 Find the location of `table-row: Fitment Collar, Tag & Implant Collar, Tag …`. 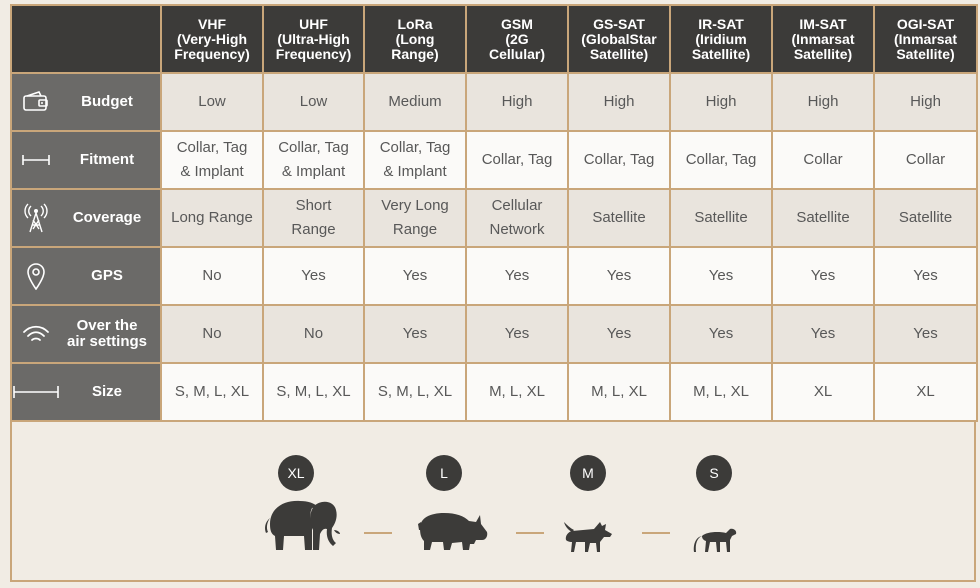

table-row: Fitment Collar, Tag & Implant Collar, Tag … is located at coordinates (494, 160).